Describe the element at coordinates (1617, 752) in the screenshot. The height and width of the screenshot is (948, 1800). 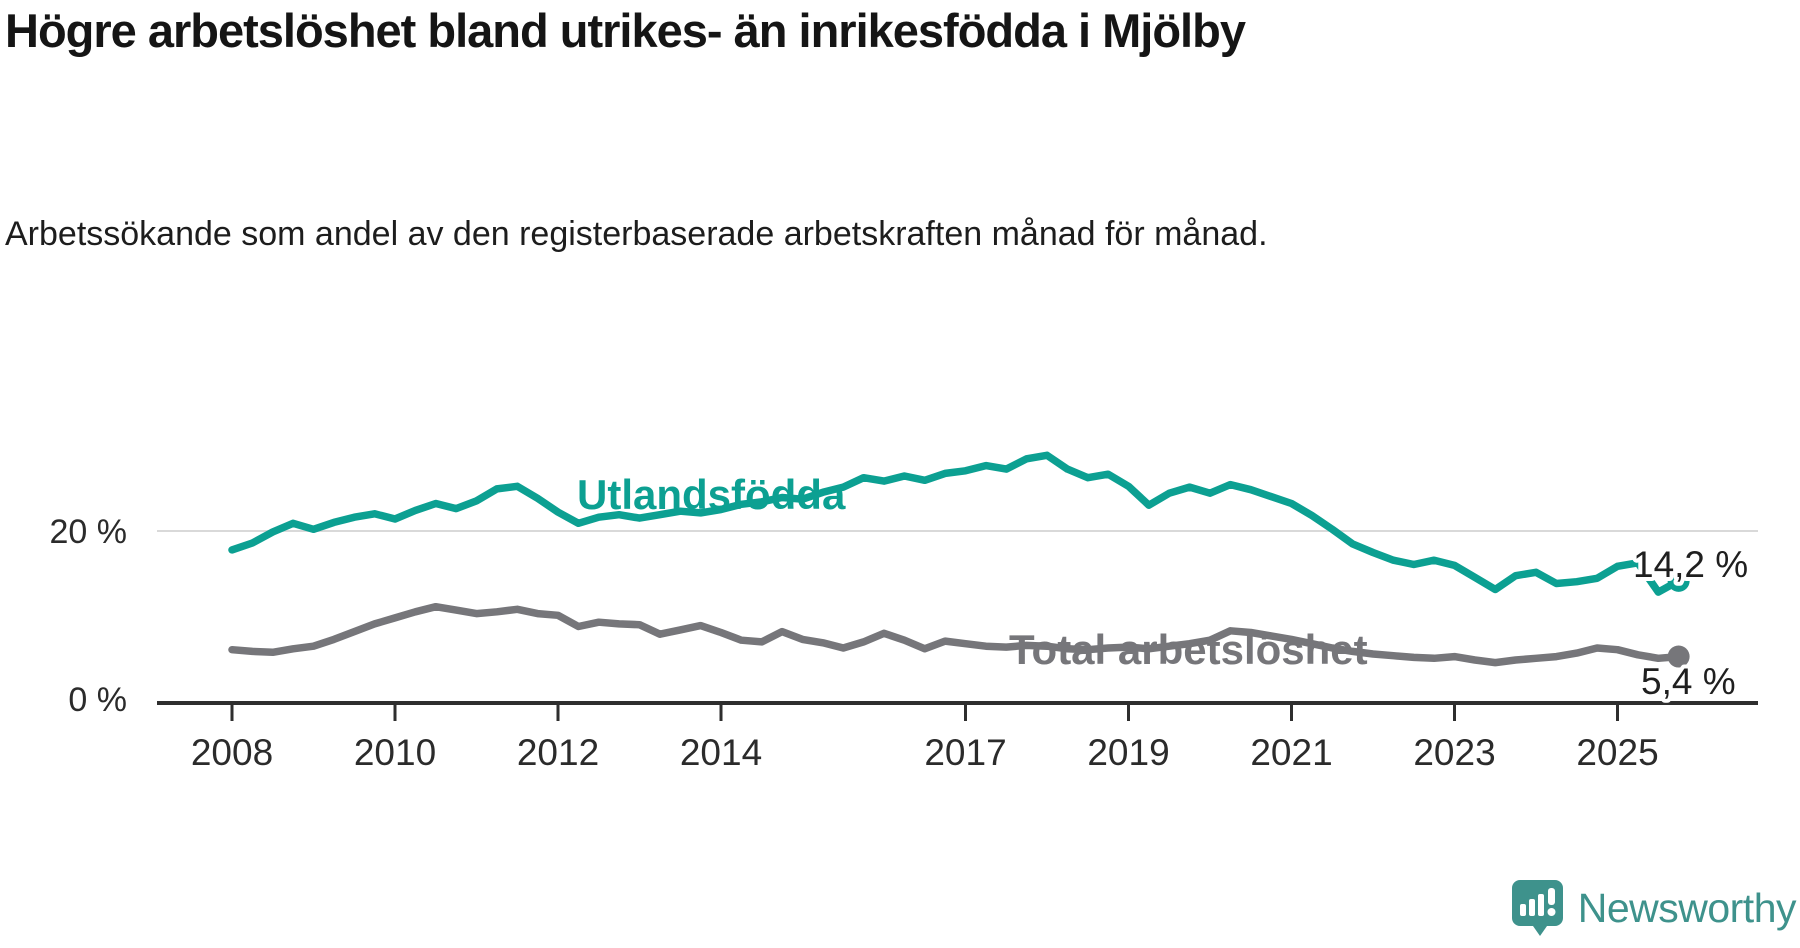
I see `x-tick-label: 2025` at that location.